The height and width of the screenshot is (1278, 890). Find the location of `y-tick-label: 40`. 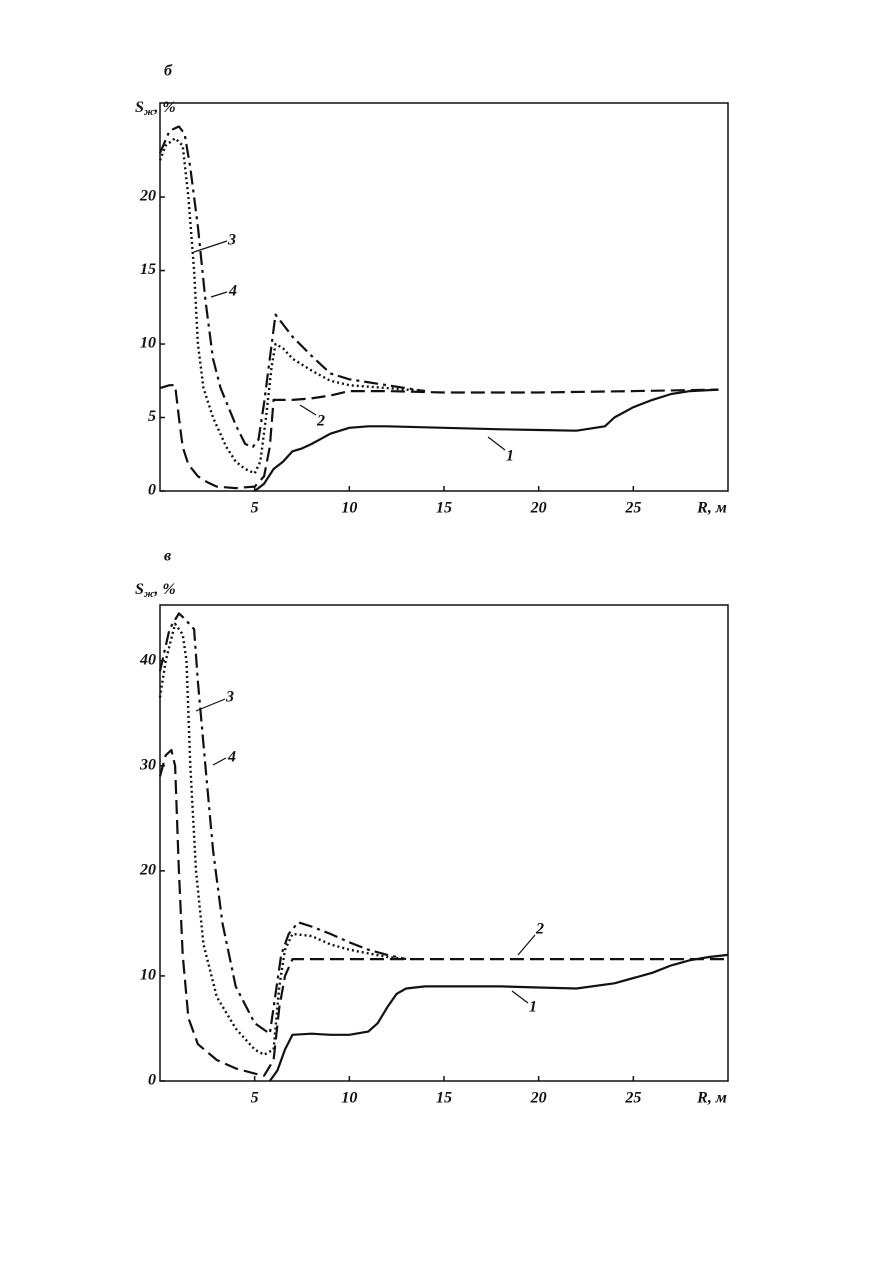

y-tick-label: 40 is located at coordinates (147, 659).